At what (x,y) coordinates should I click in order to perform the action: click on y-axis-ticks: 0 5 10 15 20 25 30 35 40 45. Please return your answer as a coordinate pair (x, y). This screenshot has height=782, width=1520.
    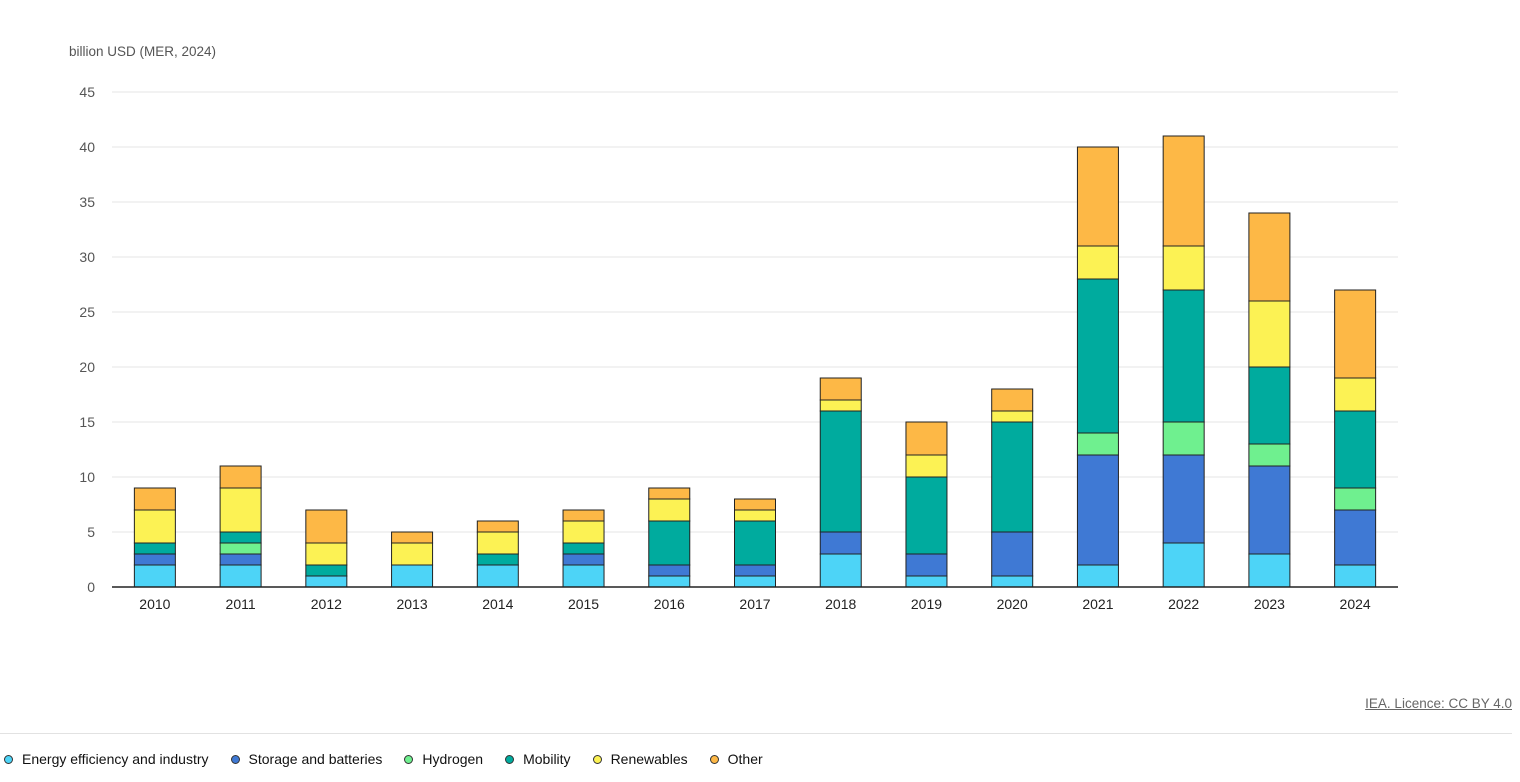
    Looking at the image, I should click on (87, 339).